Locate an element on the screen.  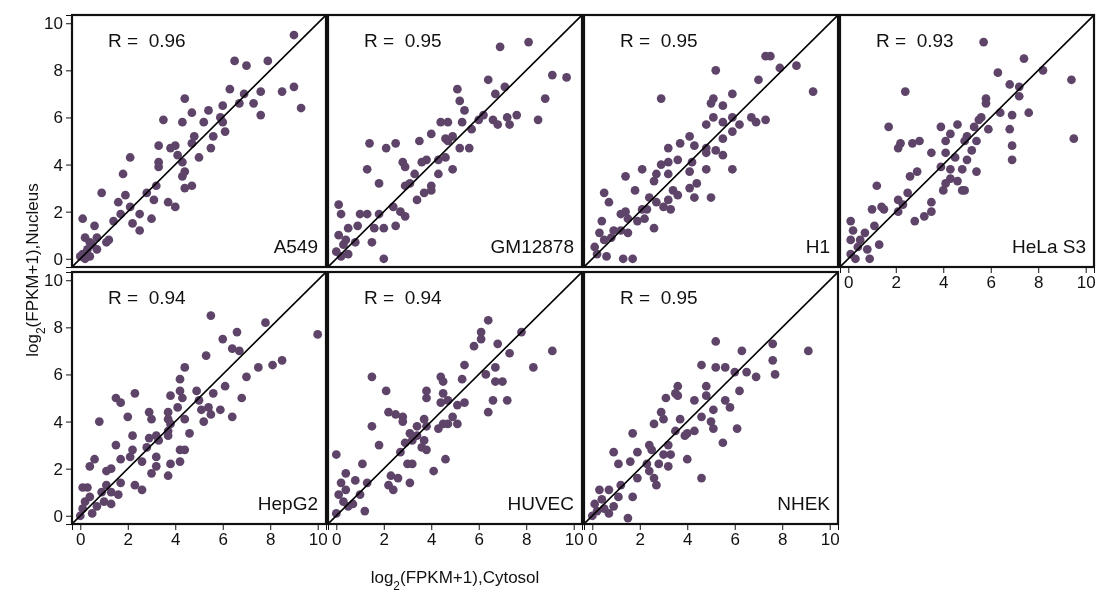
text: HUVEC is located at coordinates (540, 503).